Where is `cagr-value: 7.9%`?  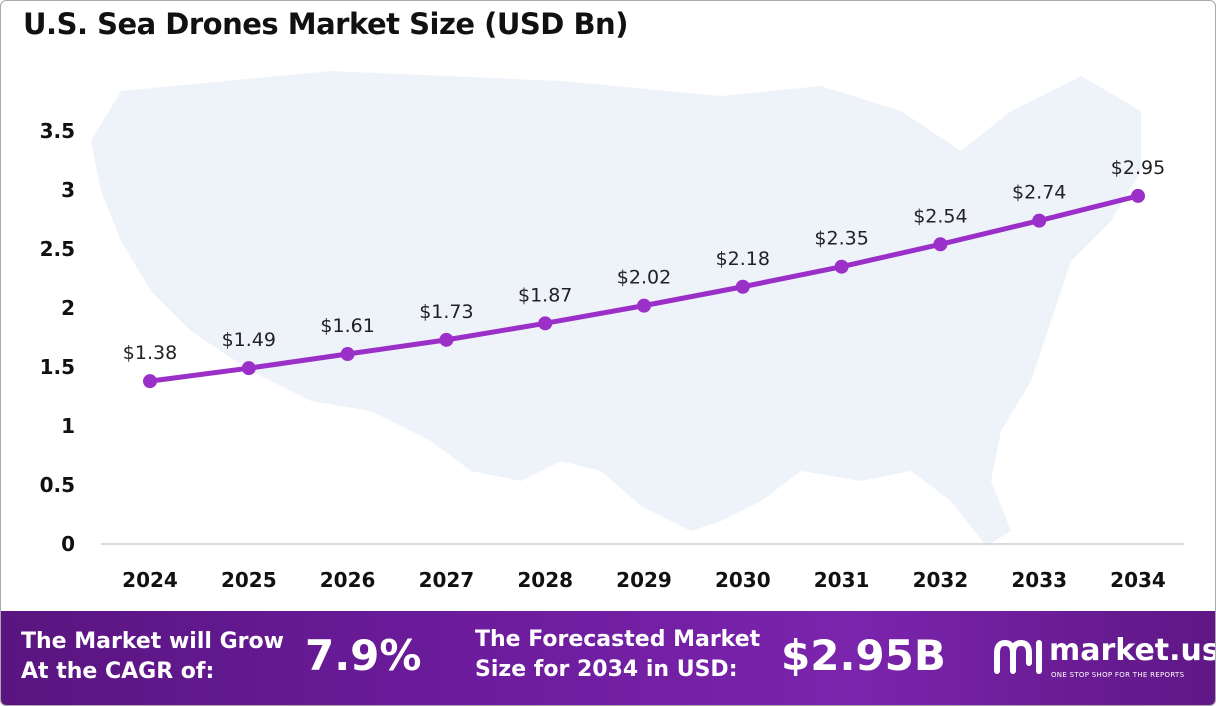 cagr-value: 7.9% is located at coordinates (363, 655).